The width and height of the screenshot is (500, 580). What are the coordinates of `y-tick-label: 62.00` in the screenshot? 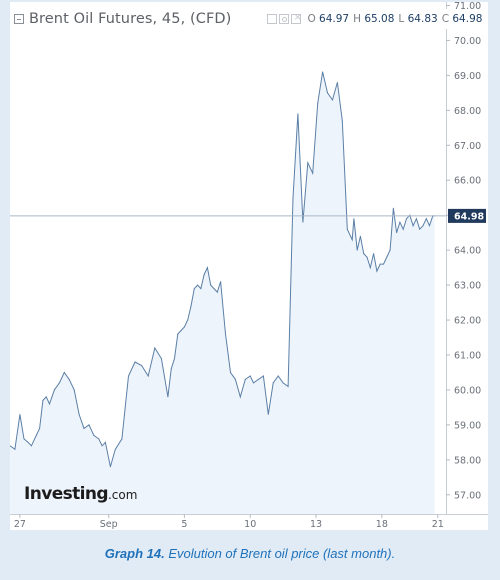 It's located at (467, 321).